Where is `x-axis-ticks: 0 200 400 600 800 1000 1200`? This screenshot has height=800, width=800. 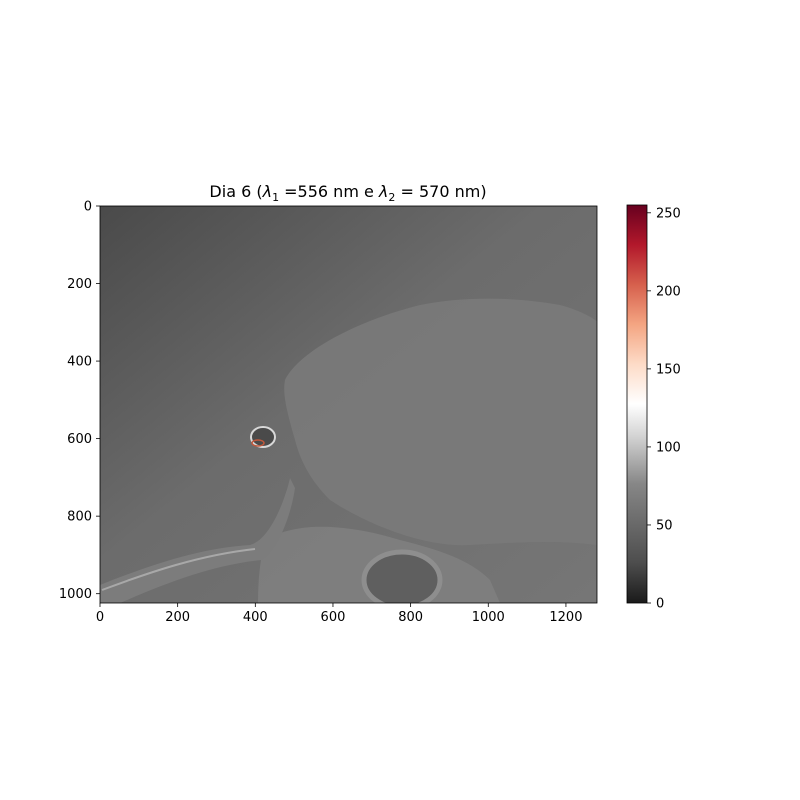
x-axis-ticks: 0 200 400 600 800 1000 1200 is located at coordinates (339, 614).